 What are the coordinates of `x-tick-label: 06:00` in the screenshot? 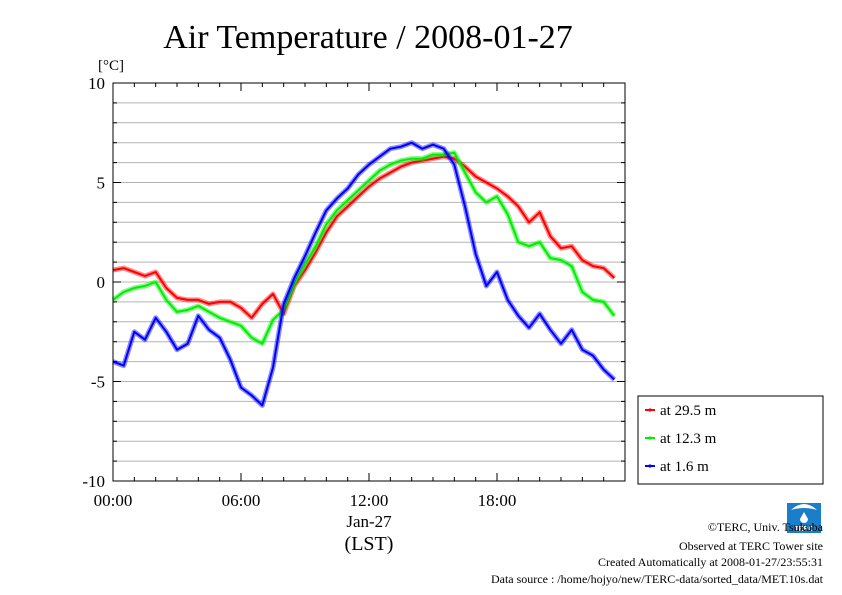 It's located at (241, 500).